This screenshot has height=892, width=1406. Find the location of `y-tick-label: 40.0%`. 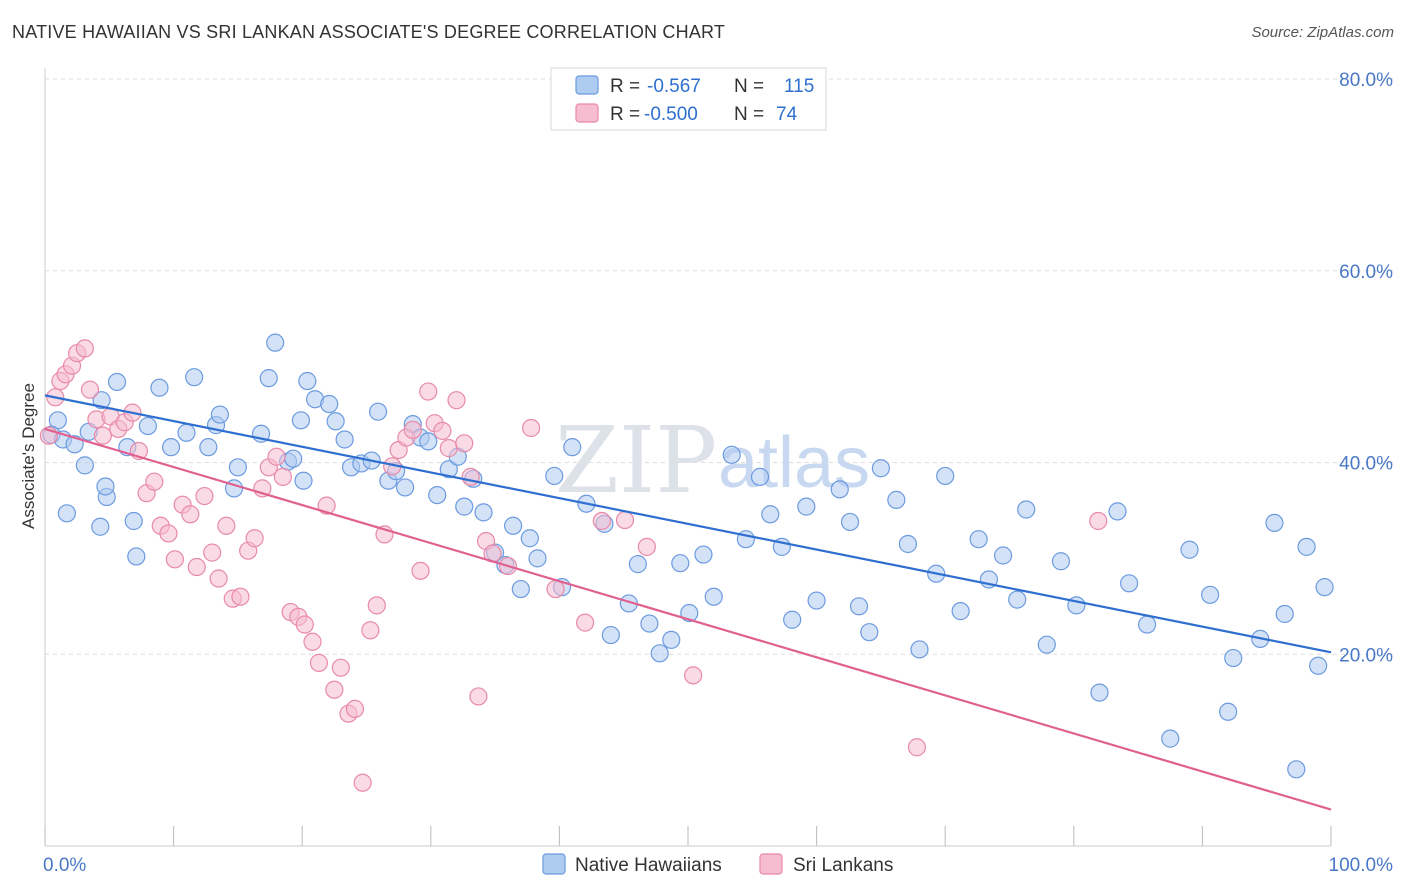

y-tick-label: 40.0% is located at coordinates (1366, 464).